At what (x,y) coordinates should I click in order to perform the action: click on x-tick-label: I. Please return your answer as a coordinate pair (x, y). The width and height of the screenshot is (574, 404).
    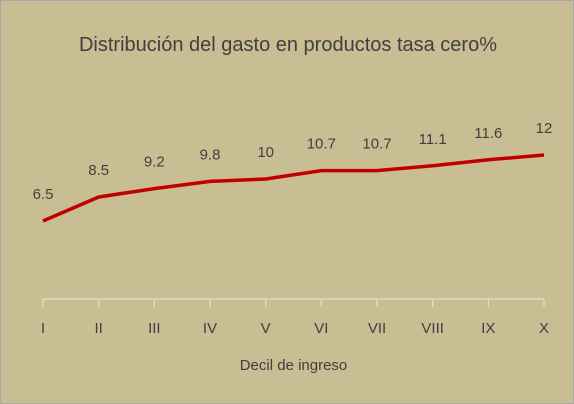
    Looking at the image, I should click on (43, 328).